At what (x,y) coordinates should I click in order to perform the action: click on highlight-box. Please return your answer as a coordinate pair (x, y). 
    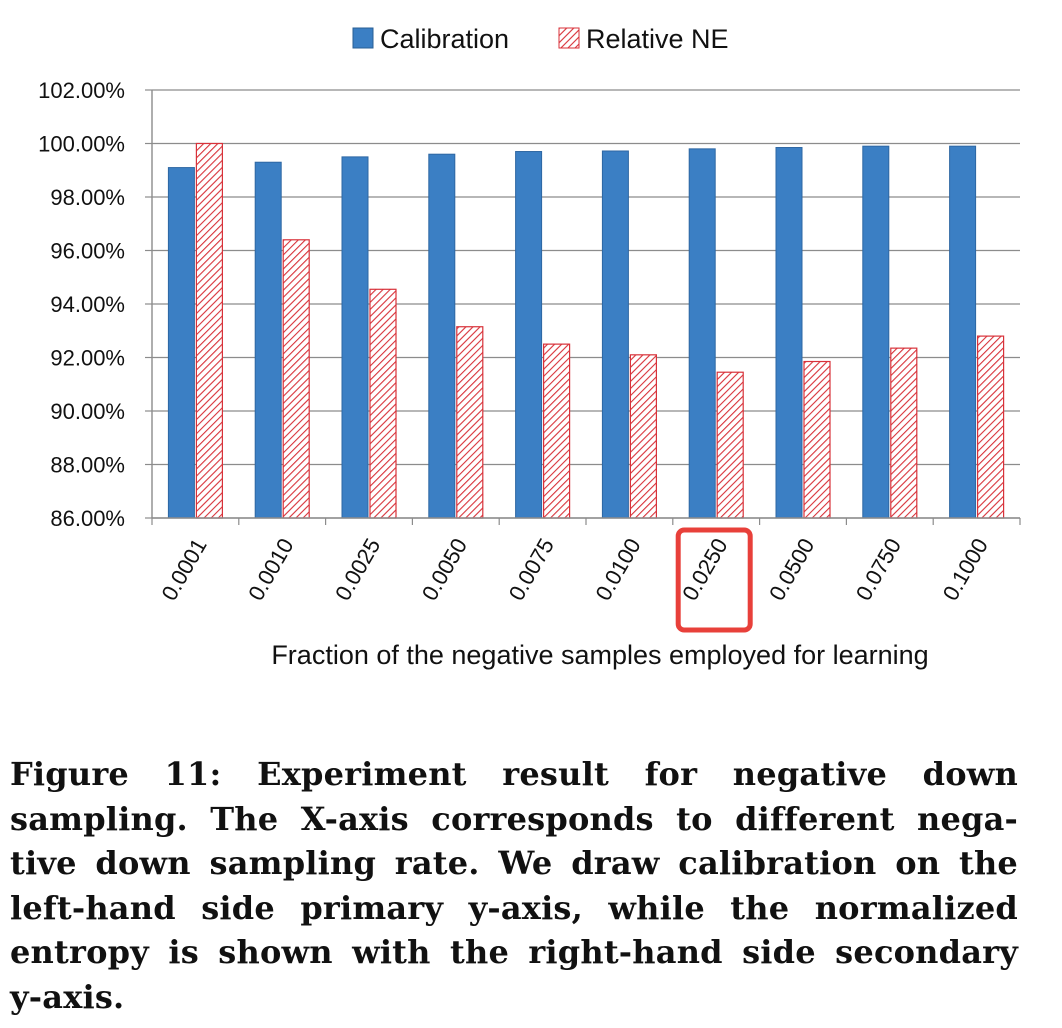
    Looking at the image, I should click on (714, 580).